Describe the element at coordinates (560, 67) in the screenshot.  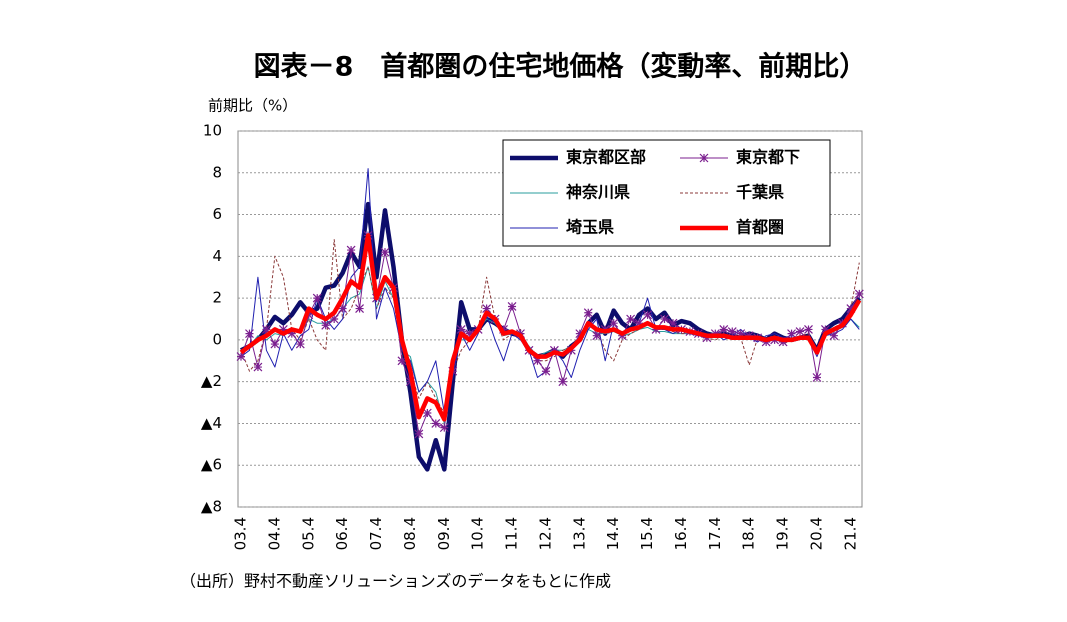
I see `chart-title: 図表－8 首都圏の住宅地価格（変動率、前期比）` at that location.